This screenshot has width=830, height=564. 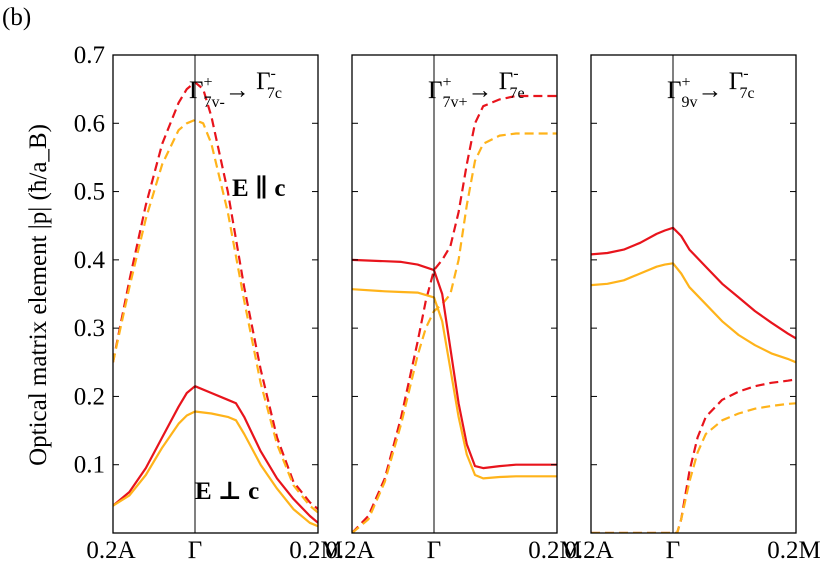 I want to click on series-orange-dashed, so click(x=693, y=467).